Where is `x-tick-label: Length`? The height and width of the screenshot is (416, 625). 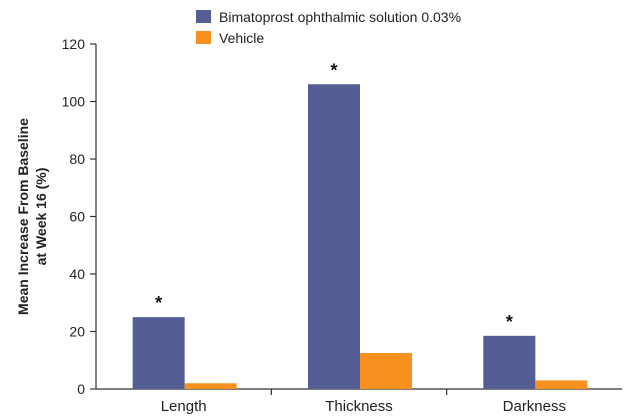 x-tick-label: Length is located at coordinates (184, 406).